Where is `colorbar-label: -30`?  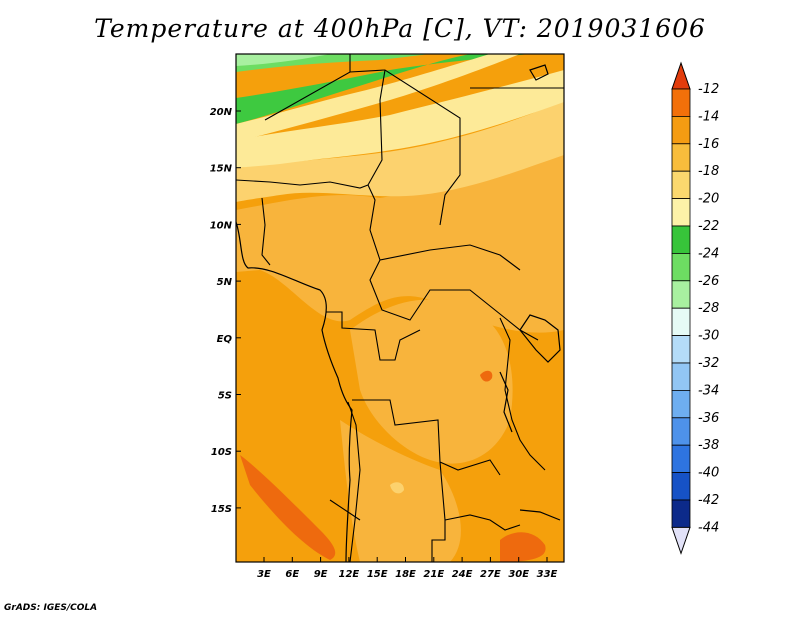 colorbar-label: -30 is located at coordinates (708, 336).